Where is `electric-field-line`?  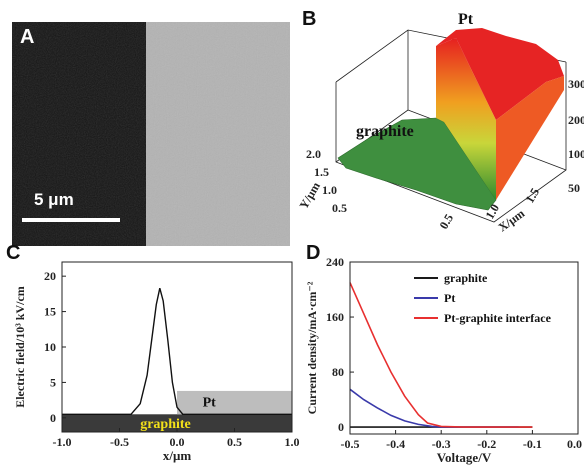 electric-field-line is located at coordinates (177, 351).